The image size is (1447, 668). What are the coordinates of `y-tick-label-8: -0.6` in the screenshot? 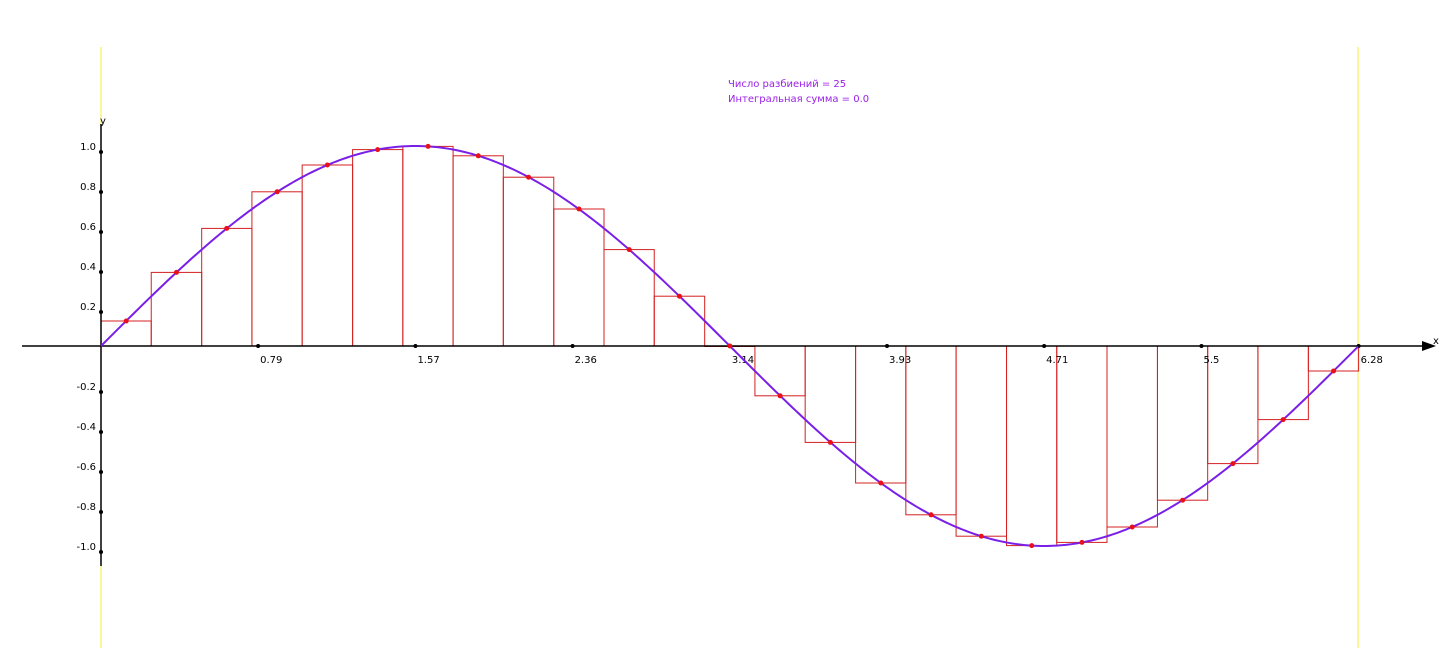 It's located at (86, 467).